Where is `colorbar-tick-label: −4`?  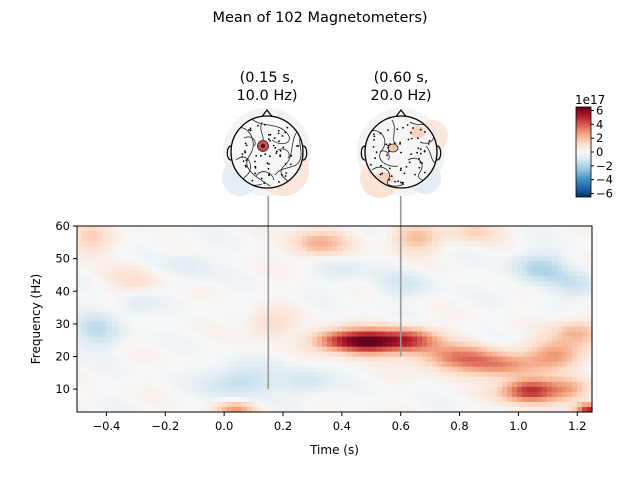
colorbar-tick-label: −4 is located at coordinates (604, 180).